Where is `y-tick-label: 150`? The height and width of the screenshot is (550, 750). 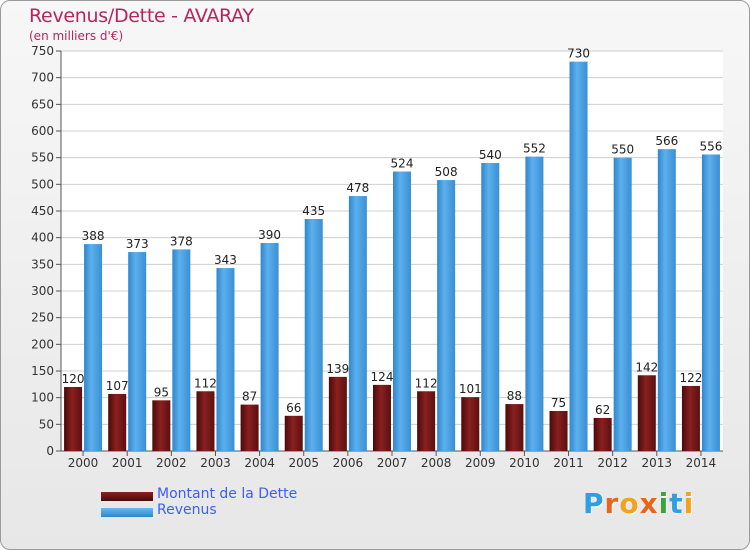 y-tick-label: 150 is located at coordinates (42, 371).